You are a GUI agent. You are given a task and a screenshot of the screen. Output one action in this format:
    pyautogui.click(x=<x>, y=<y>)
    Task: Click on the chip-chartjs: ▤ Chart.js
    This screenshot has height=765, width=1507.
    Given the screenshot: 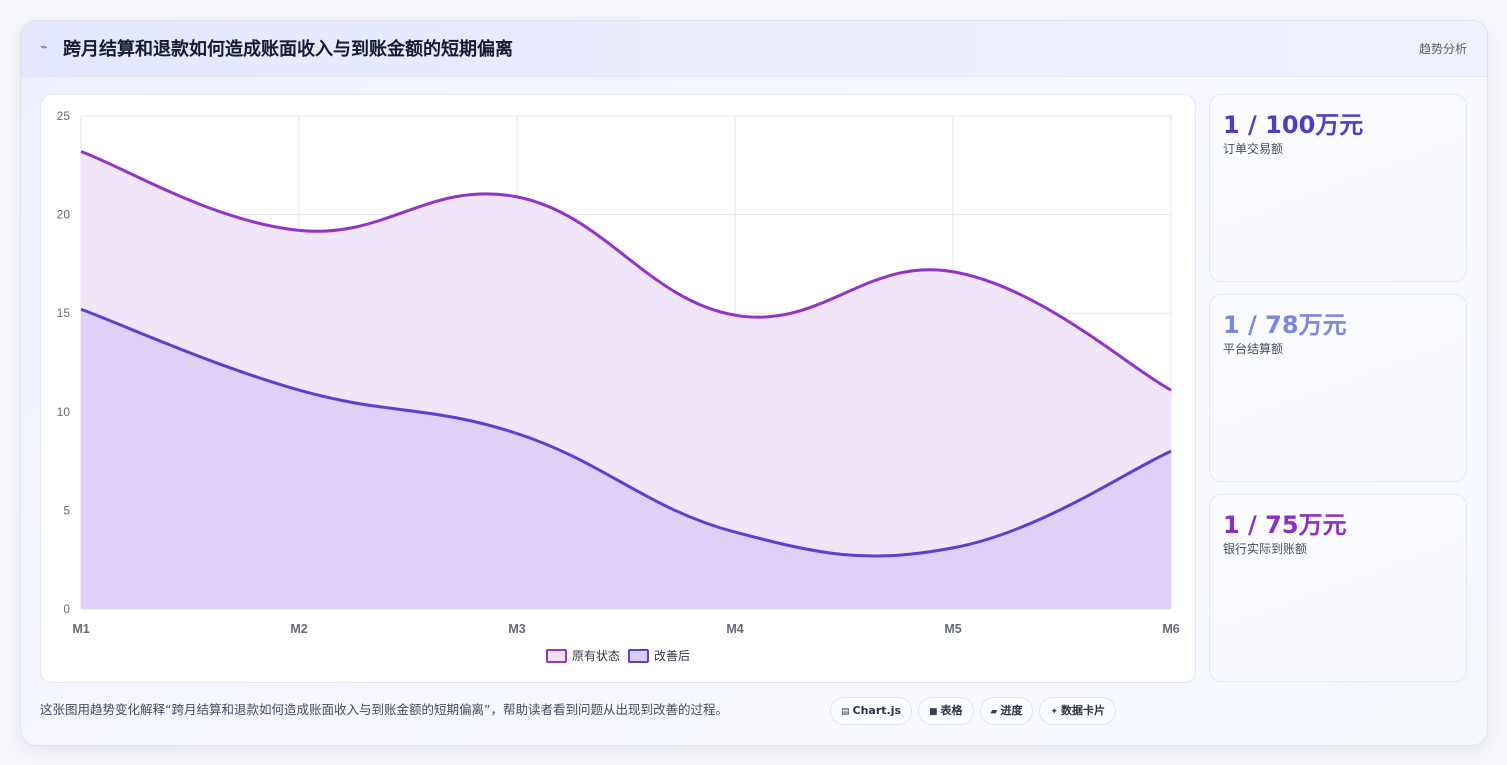 What is the action you would take?
    pyautogui.click(x=871, y=711)
    